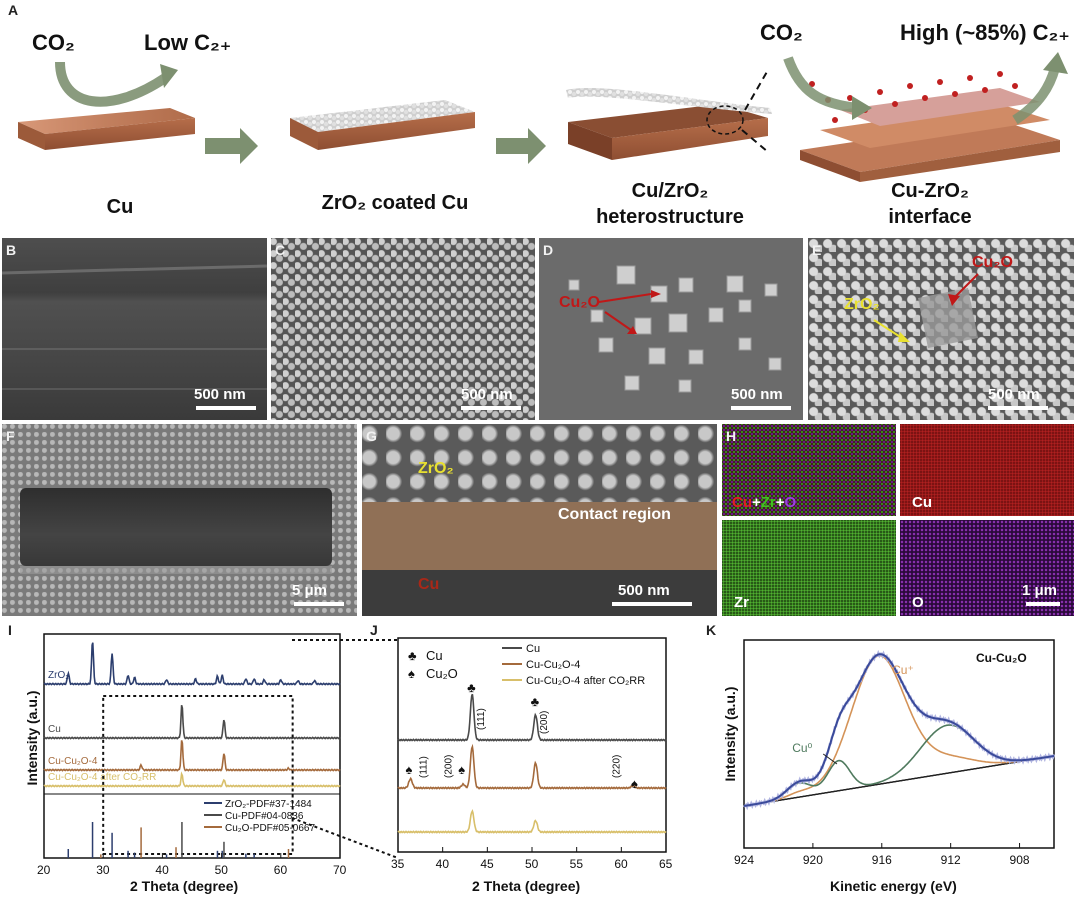 This screenshot has width=1080, height=900. Describe the element at coordinates (930, 191) in the screenshot. I see `stage-interface-caption-1: Cu-ZrO₂` at that location.